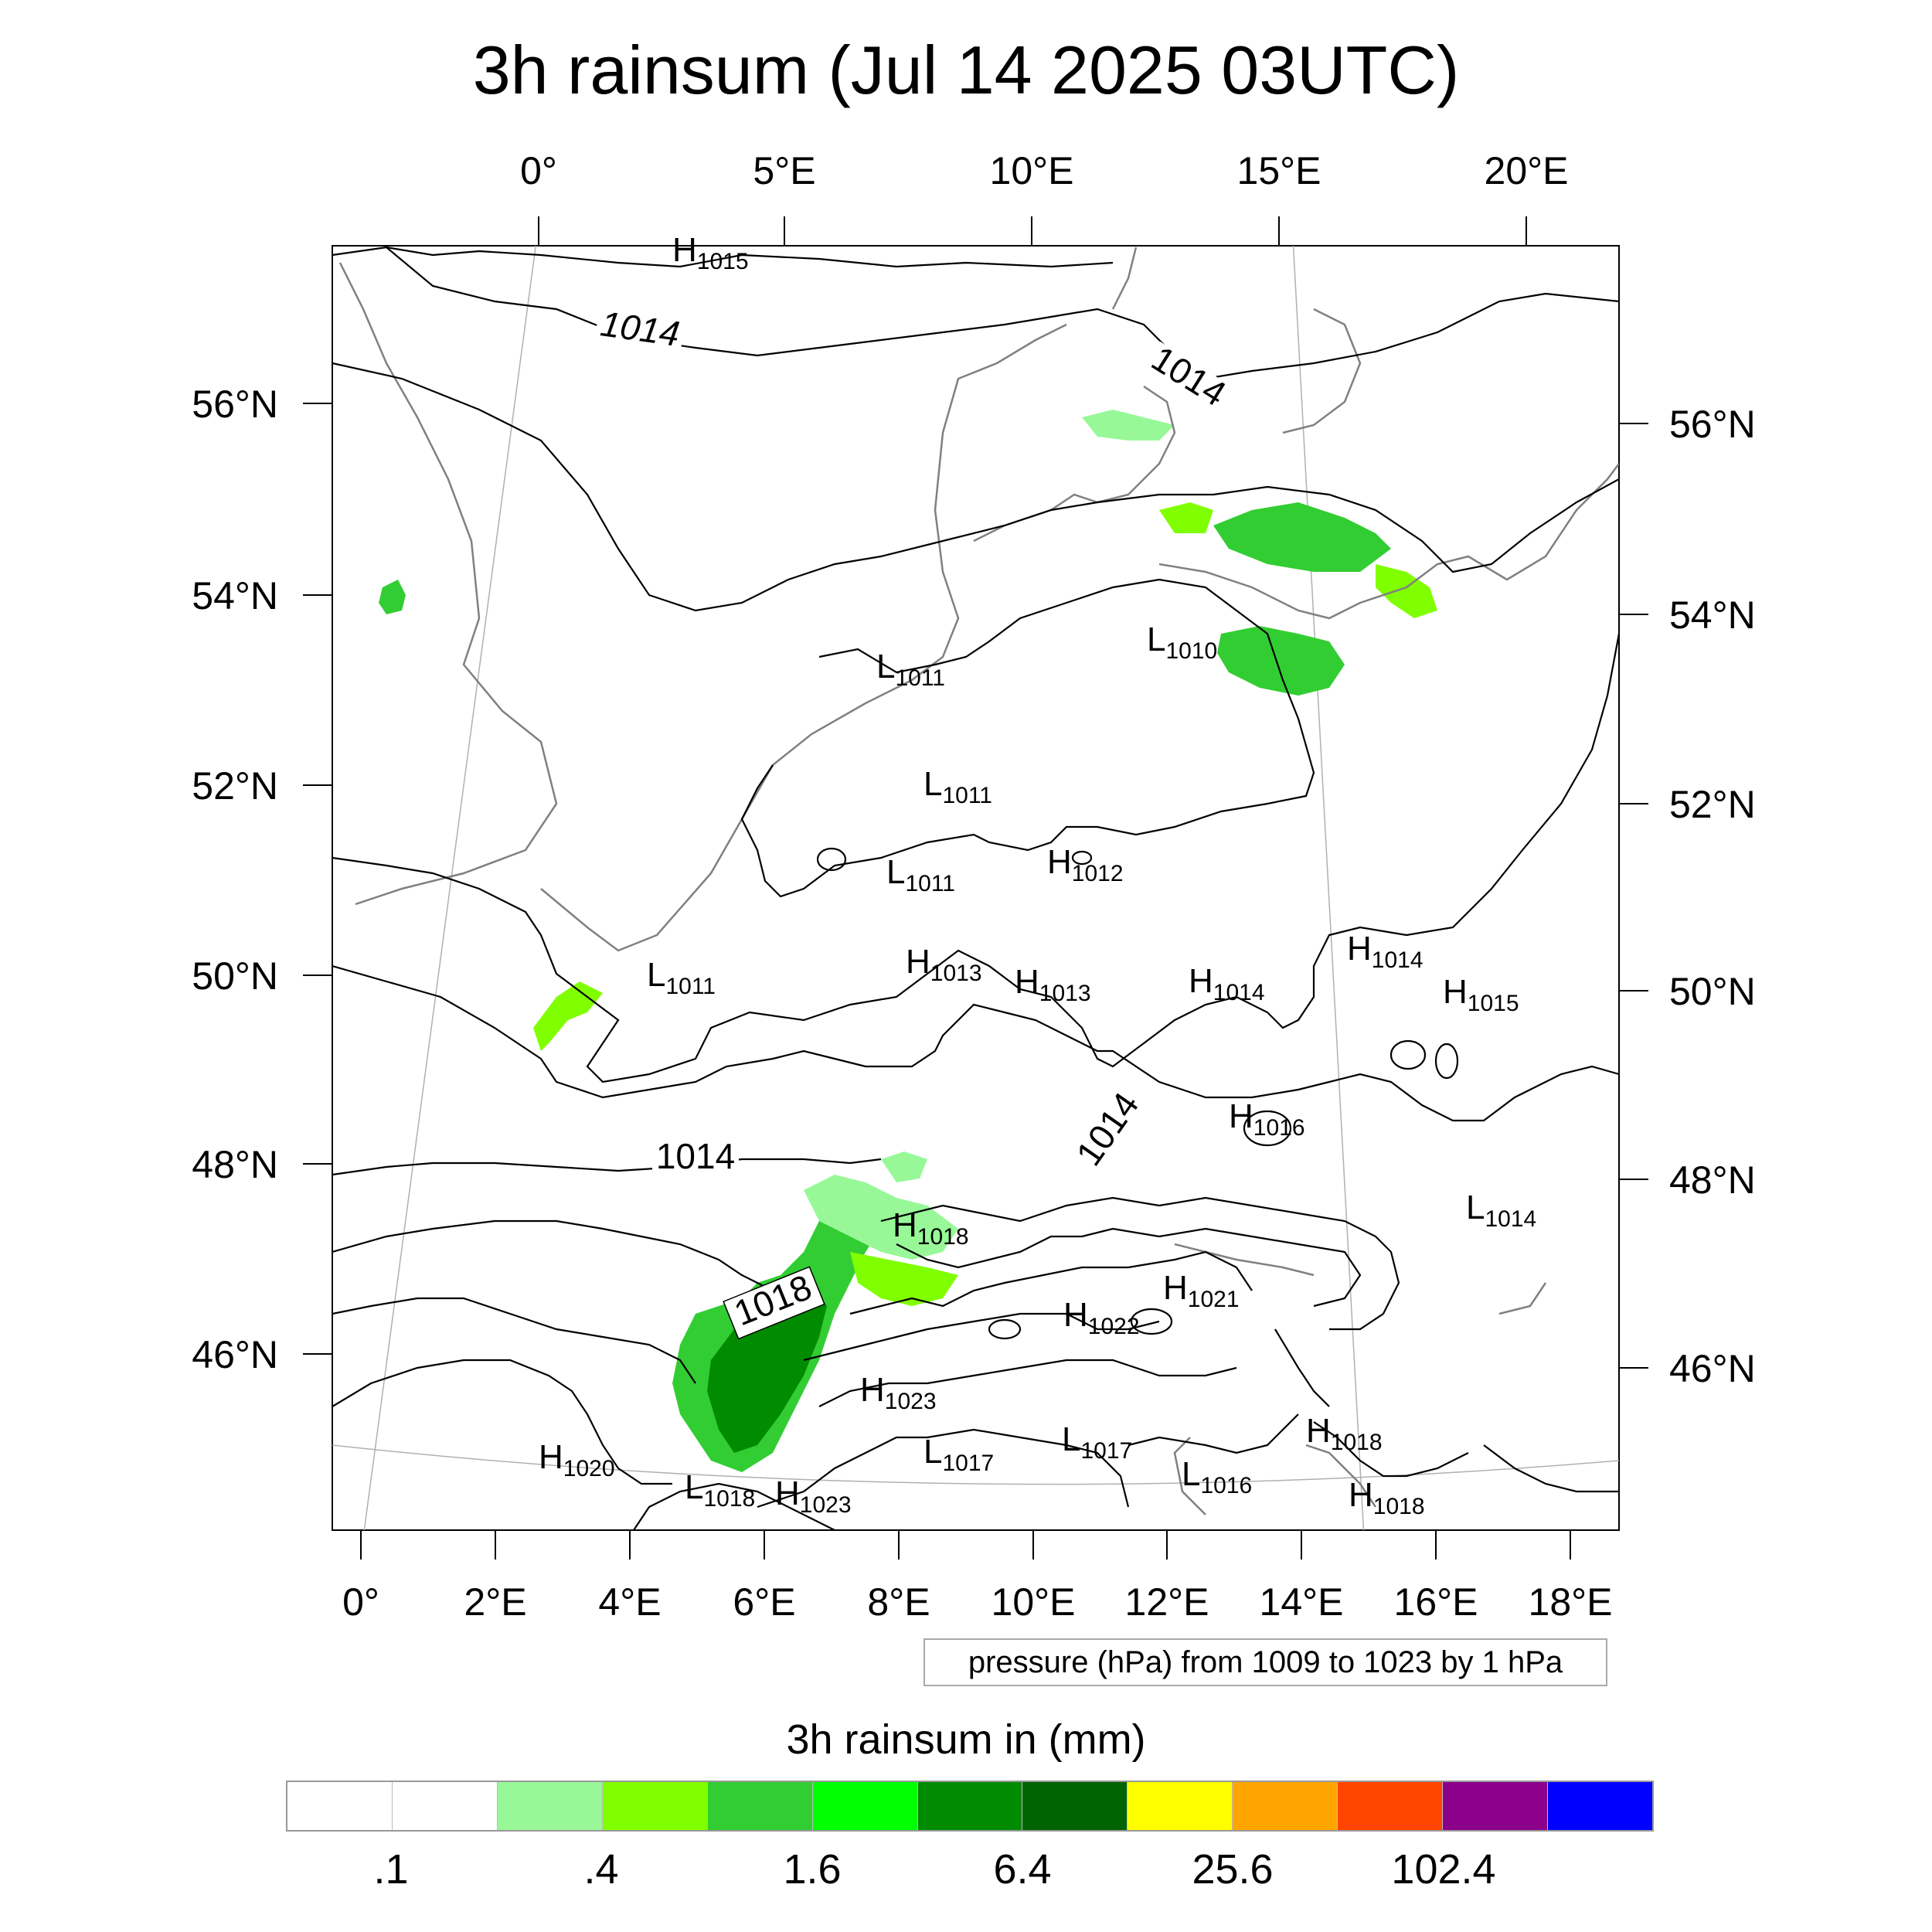 This screenshot has width=1932, height=1932. Describe the element at coordinates (360, 1602) in the screenshot. I see `bottom-lon-label: 0°` at that location.